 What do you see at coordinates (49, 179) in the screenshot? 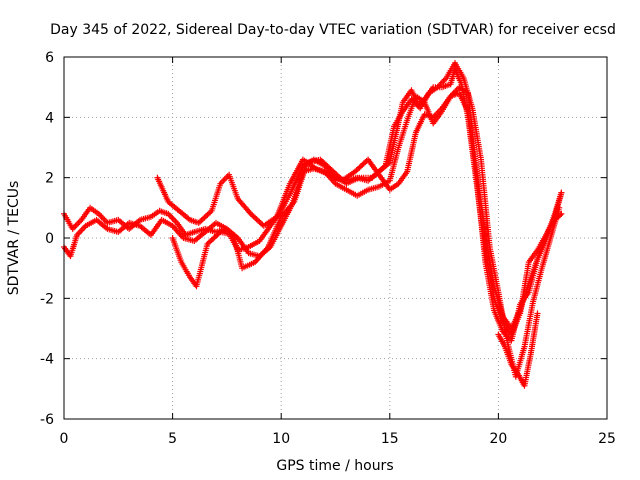
I see `y-tick-label: 2` at bounding box center [49, 179].